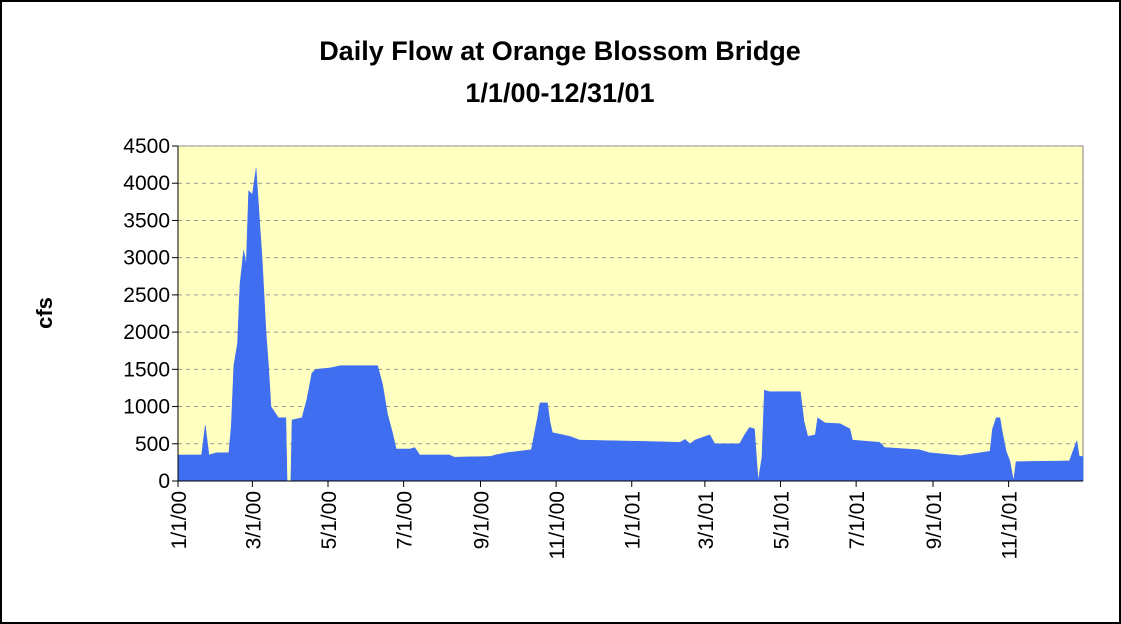  I want to click on x-tick-label: 9/1/01, so click(934, 520).